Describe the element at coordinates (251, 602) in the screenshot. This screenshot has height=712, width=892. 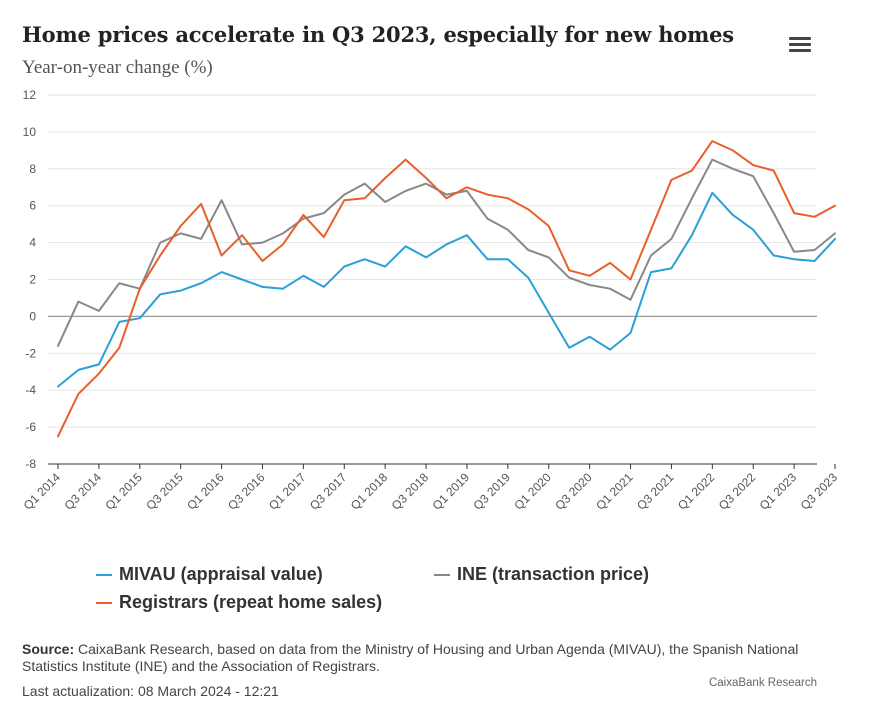
I see `legend-label-registrars: Registrars (repeat home sales)` at that location.